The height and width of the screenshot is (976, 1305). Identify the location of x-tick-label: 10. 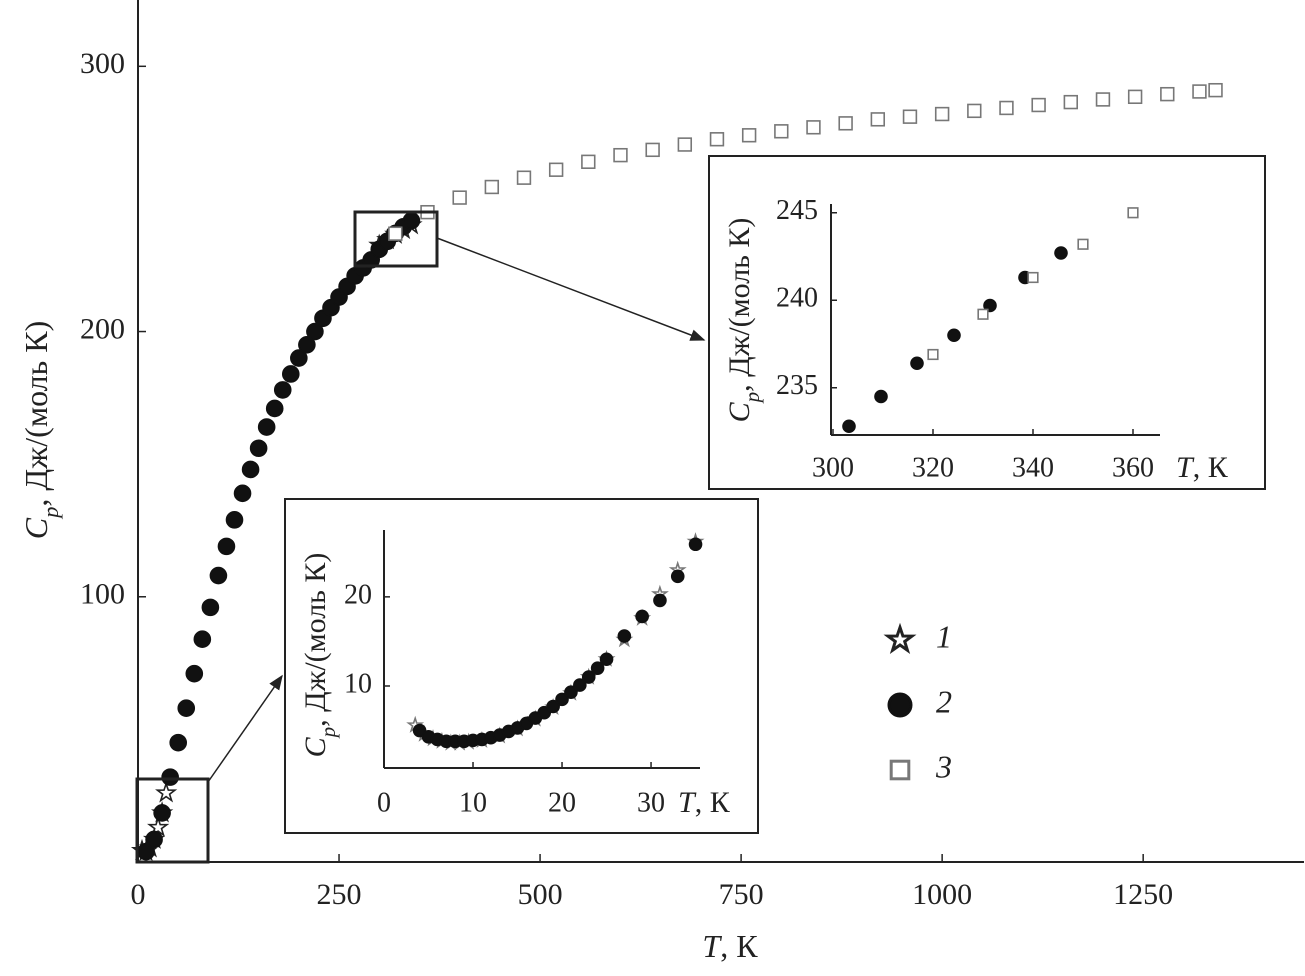
(473, 802).